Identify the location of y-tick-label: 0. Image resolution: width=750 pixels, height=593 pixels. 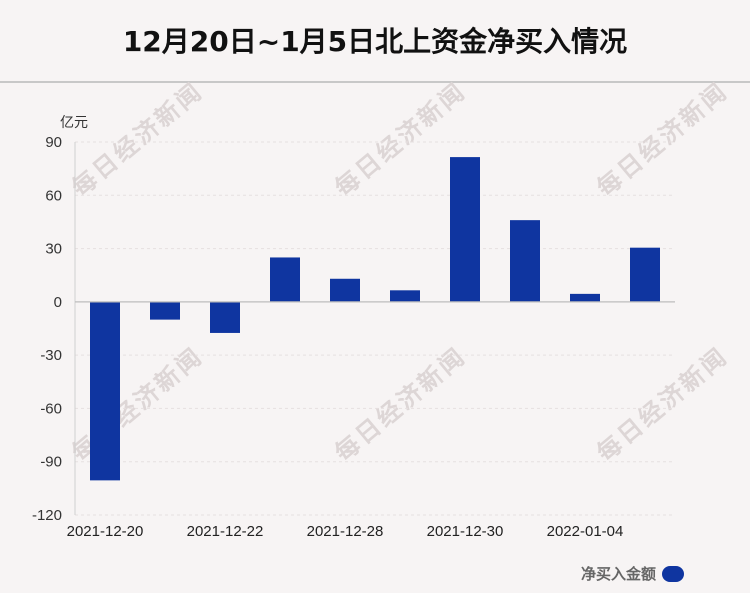
(58, 302).